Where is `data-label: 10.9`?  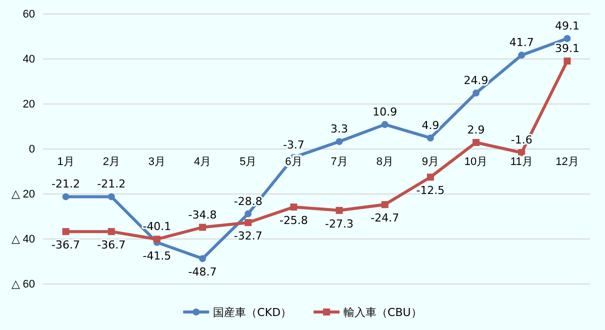
data-label: 10.9 is located at coordinates (385, 111).